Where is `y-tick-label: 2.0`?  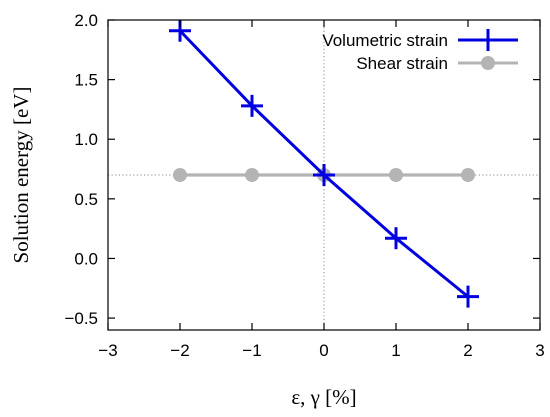 y-tick-label: 2.0 is located at coordinates (86, 20).